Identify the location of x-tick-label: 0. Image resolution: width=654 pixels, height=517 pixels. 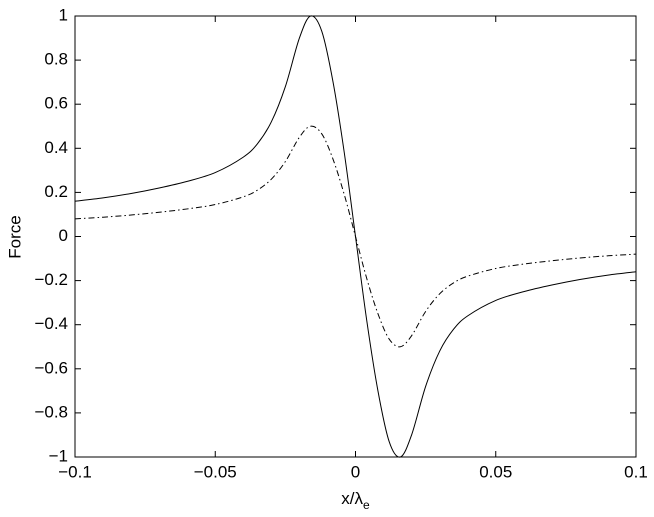
(355, 471).